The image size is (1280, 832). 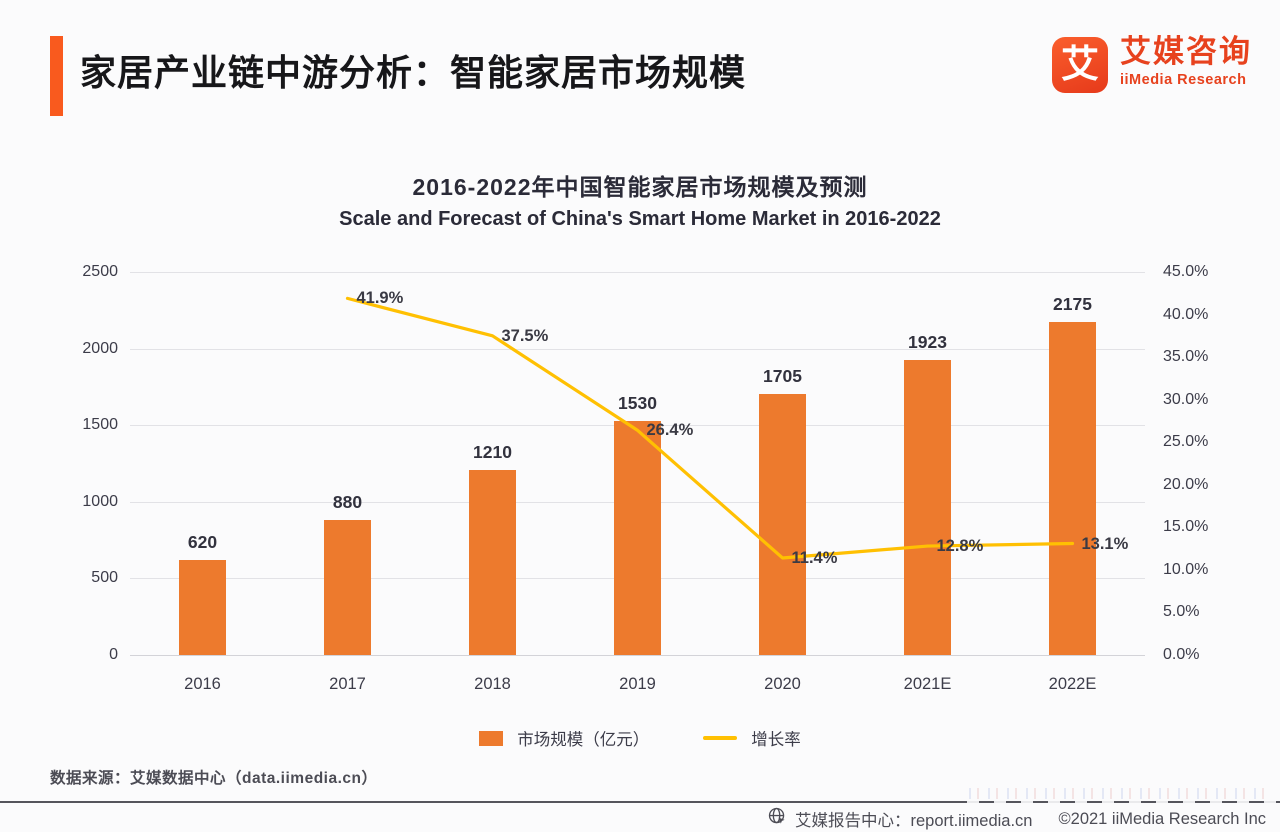 What do you see at coordinates (782, 684) in the screenshot?
I see `x-axis-tick: 2020` at bounding box center [782, 684].